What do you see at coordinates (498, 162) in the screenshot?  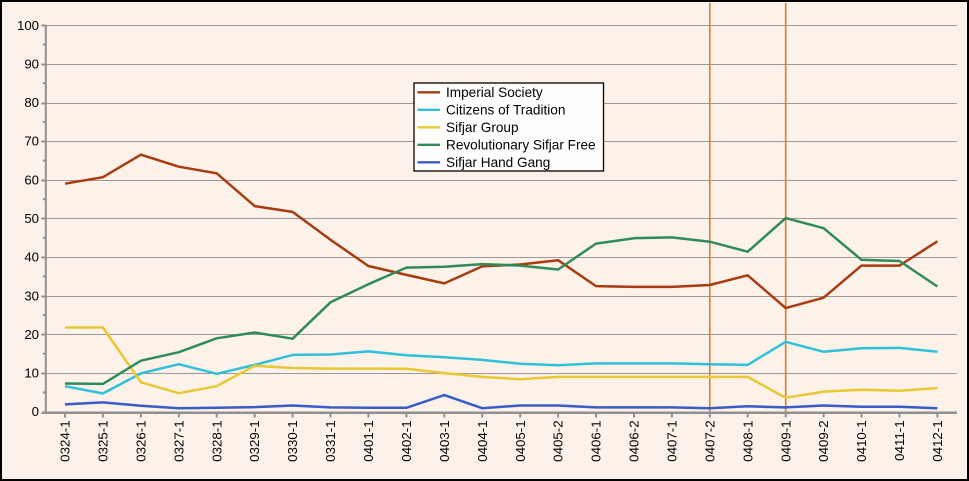 I see `svg-text: Sifjar Hand Gang` at bounding box center [498, 162].